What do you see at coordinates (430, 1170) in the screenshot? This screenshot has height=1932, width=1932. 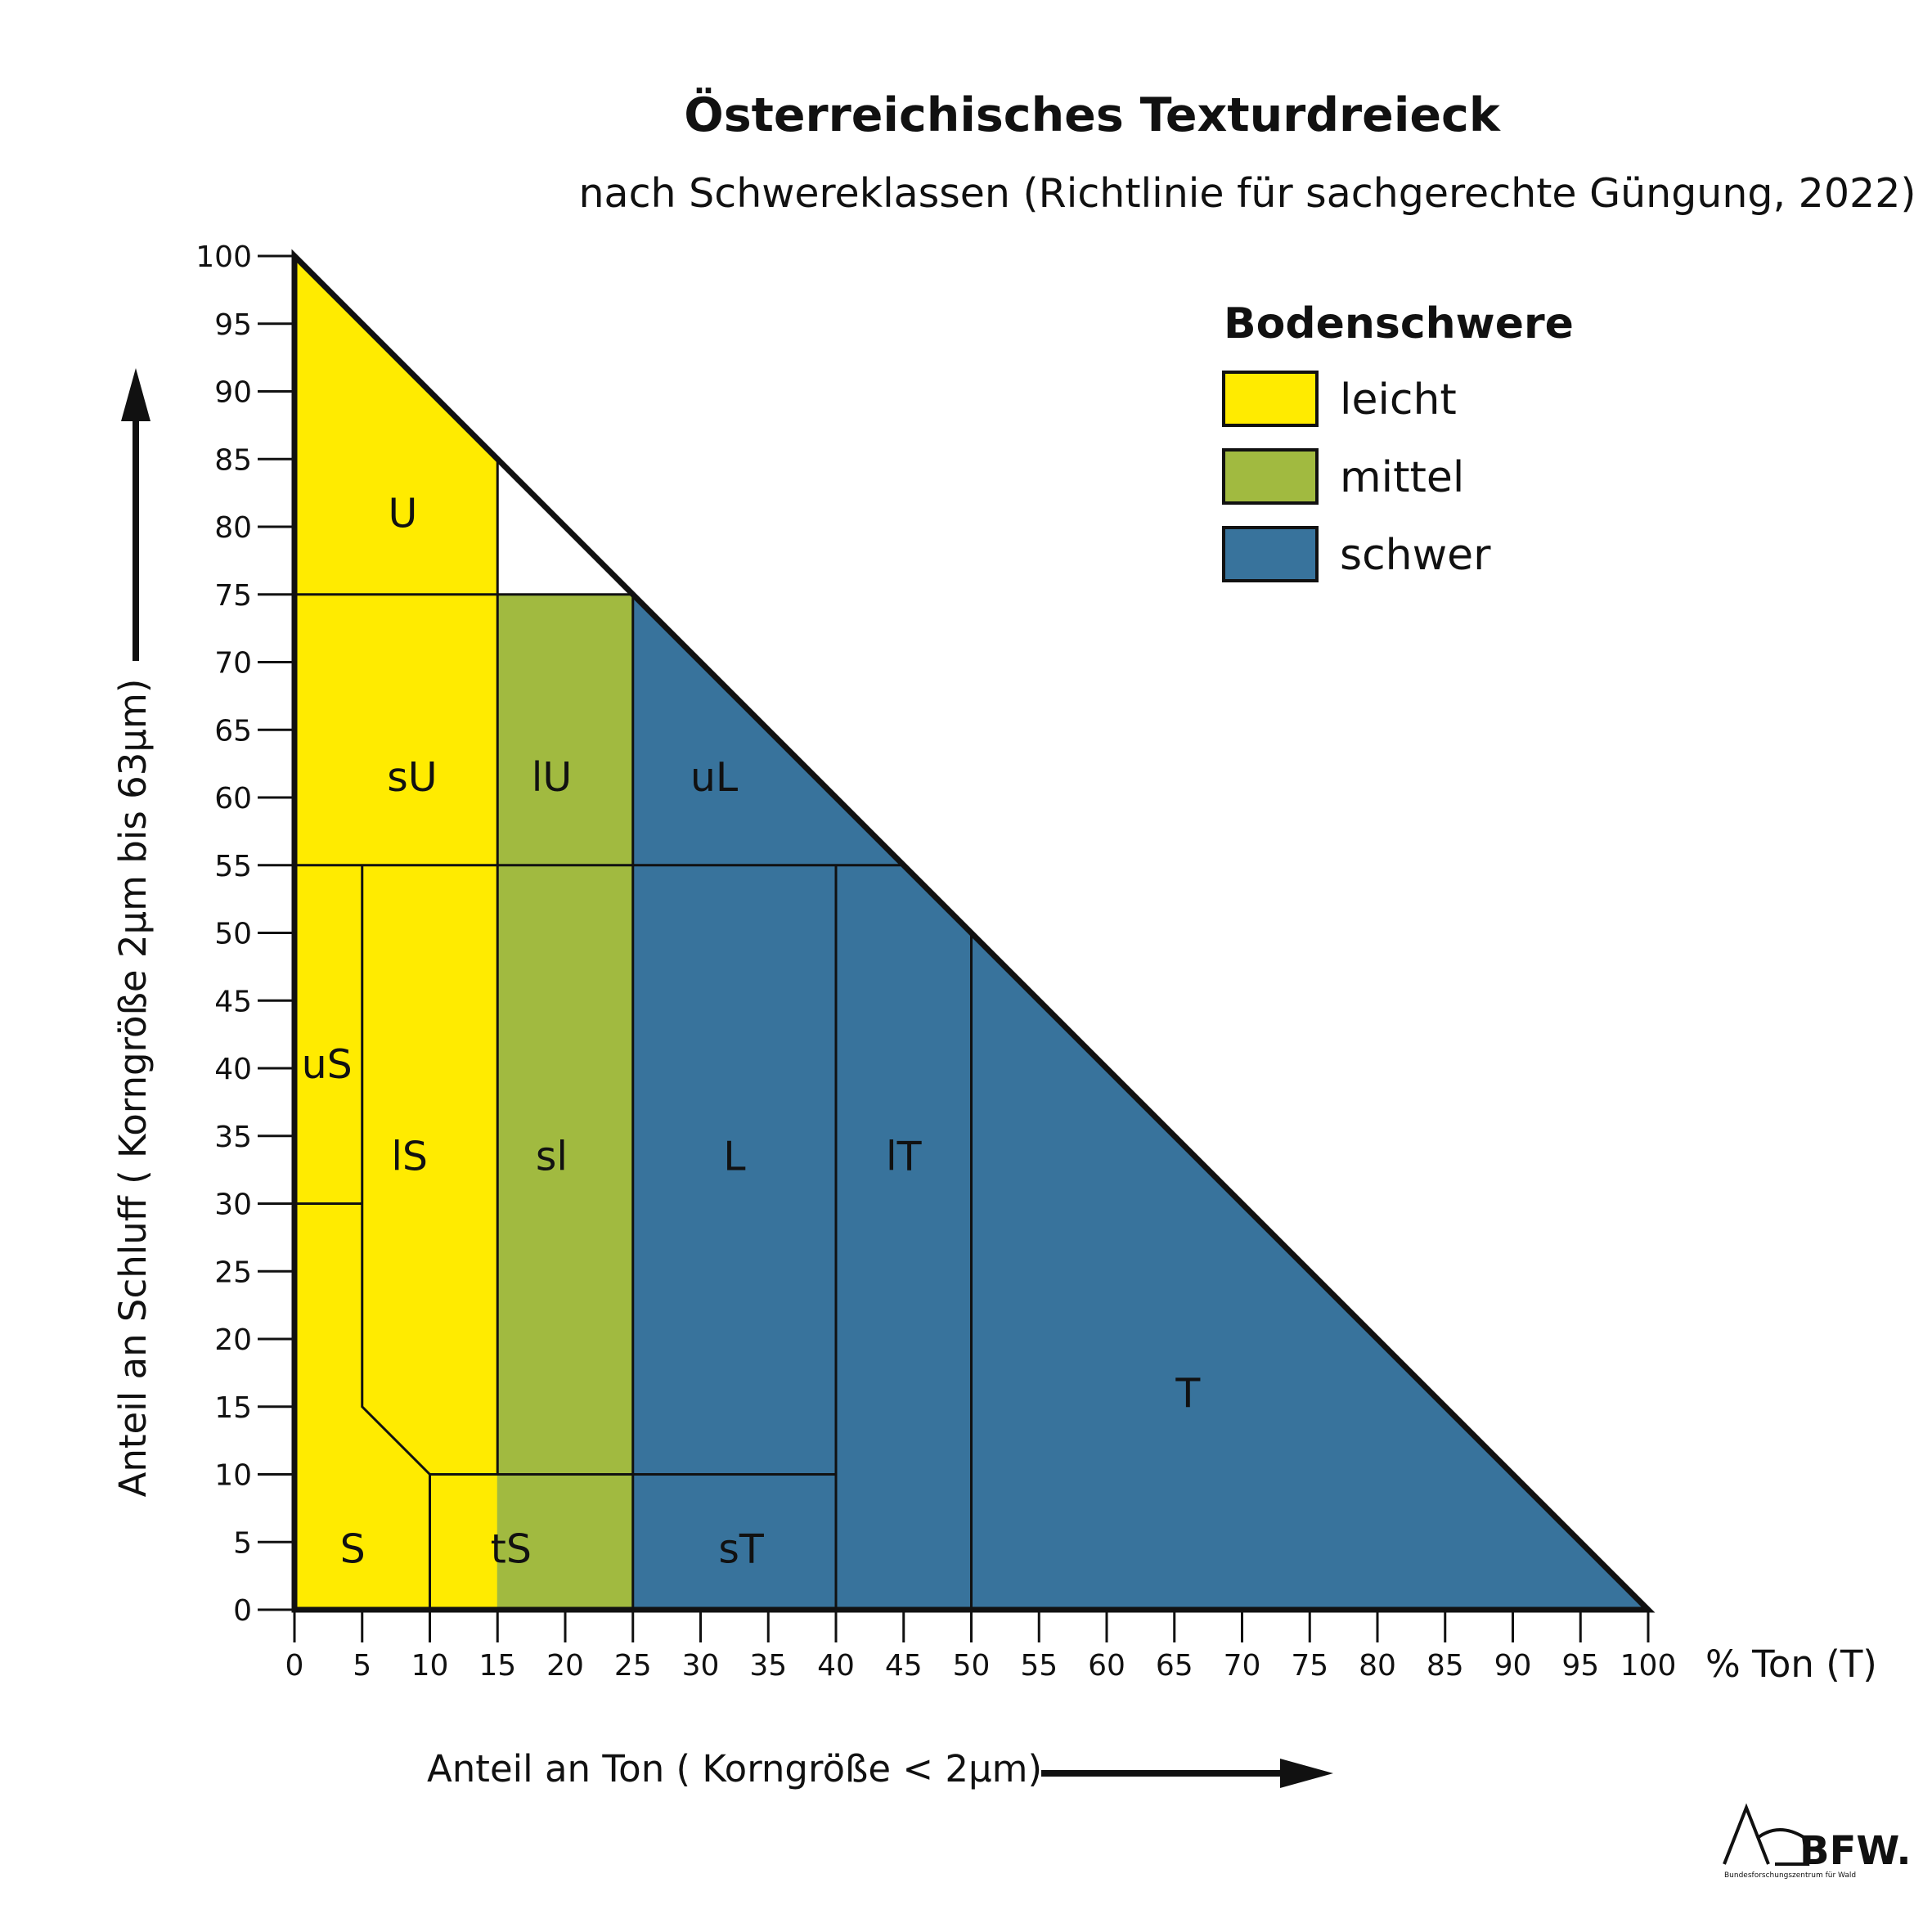 I see `region-ls` at bounding box center [430, 1170].